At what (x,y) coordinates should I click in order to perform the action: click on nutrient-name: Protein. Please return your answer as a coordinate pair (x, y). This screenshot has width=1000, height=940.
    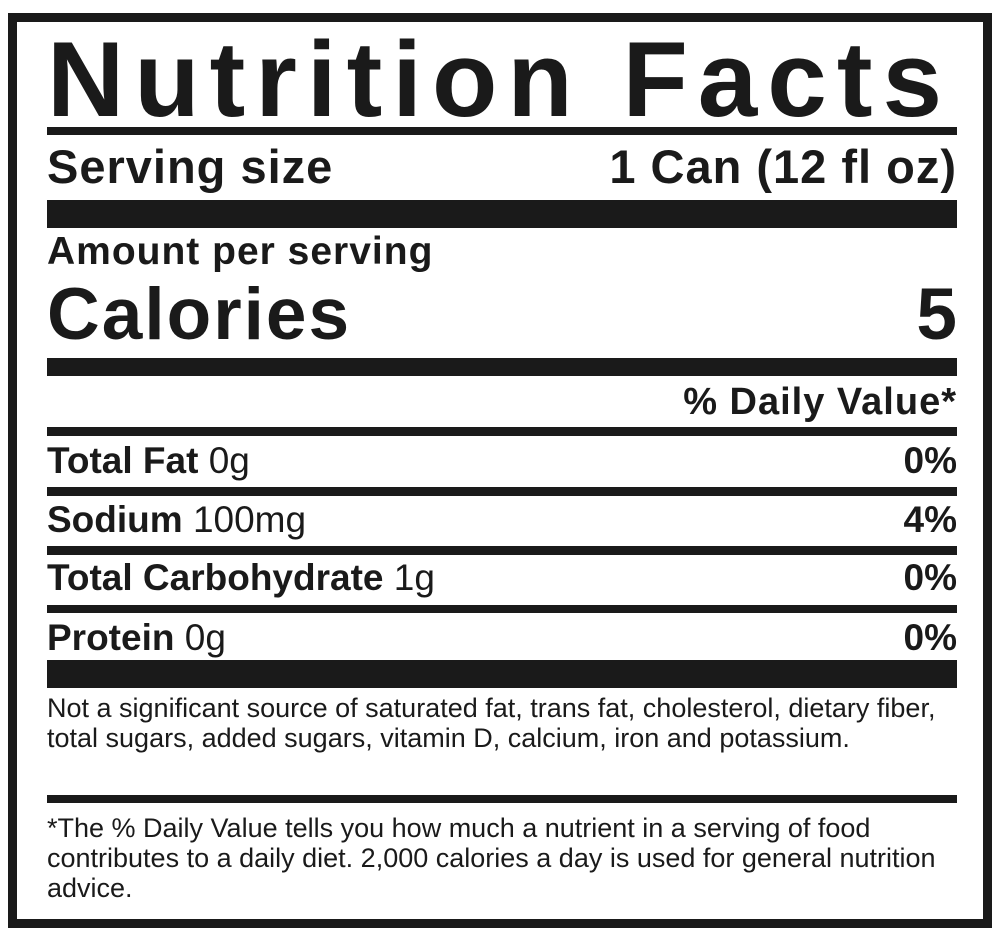
    Looking at the image, I should click on (111, 637).